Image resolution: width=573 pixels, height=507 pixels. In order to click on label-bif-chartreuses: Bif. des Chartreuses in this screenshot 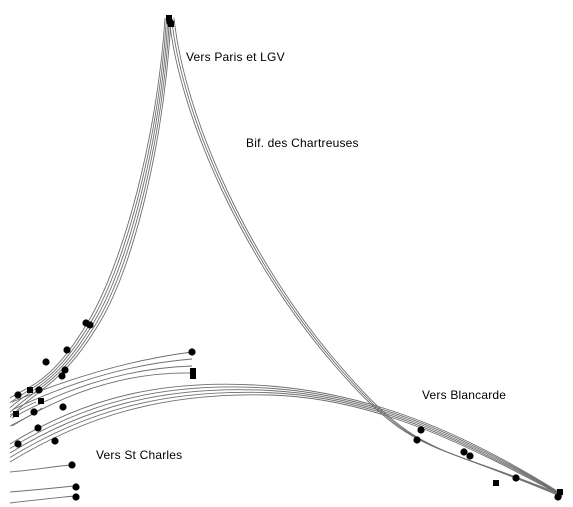, I will do `click(302, 143)`.